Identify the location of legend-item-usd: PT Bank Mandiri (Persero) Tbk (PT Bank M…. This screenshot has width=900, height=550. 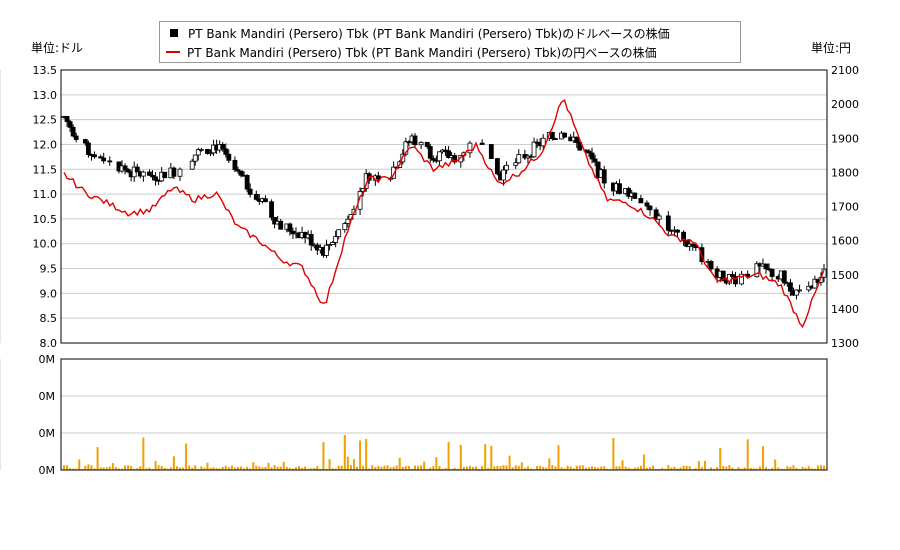
(418, 33).